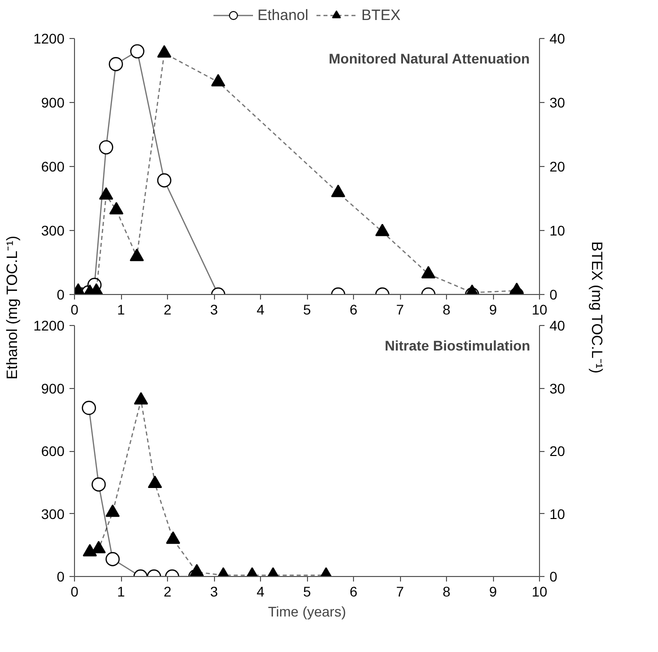 The image size is (658, 652). Describe the element at coordinates (429, 58) in the screenshot. I see `text: Monitored Natural Attenuation` at that location.